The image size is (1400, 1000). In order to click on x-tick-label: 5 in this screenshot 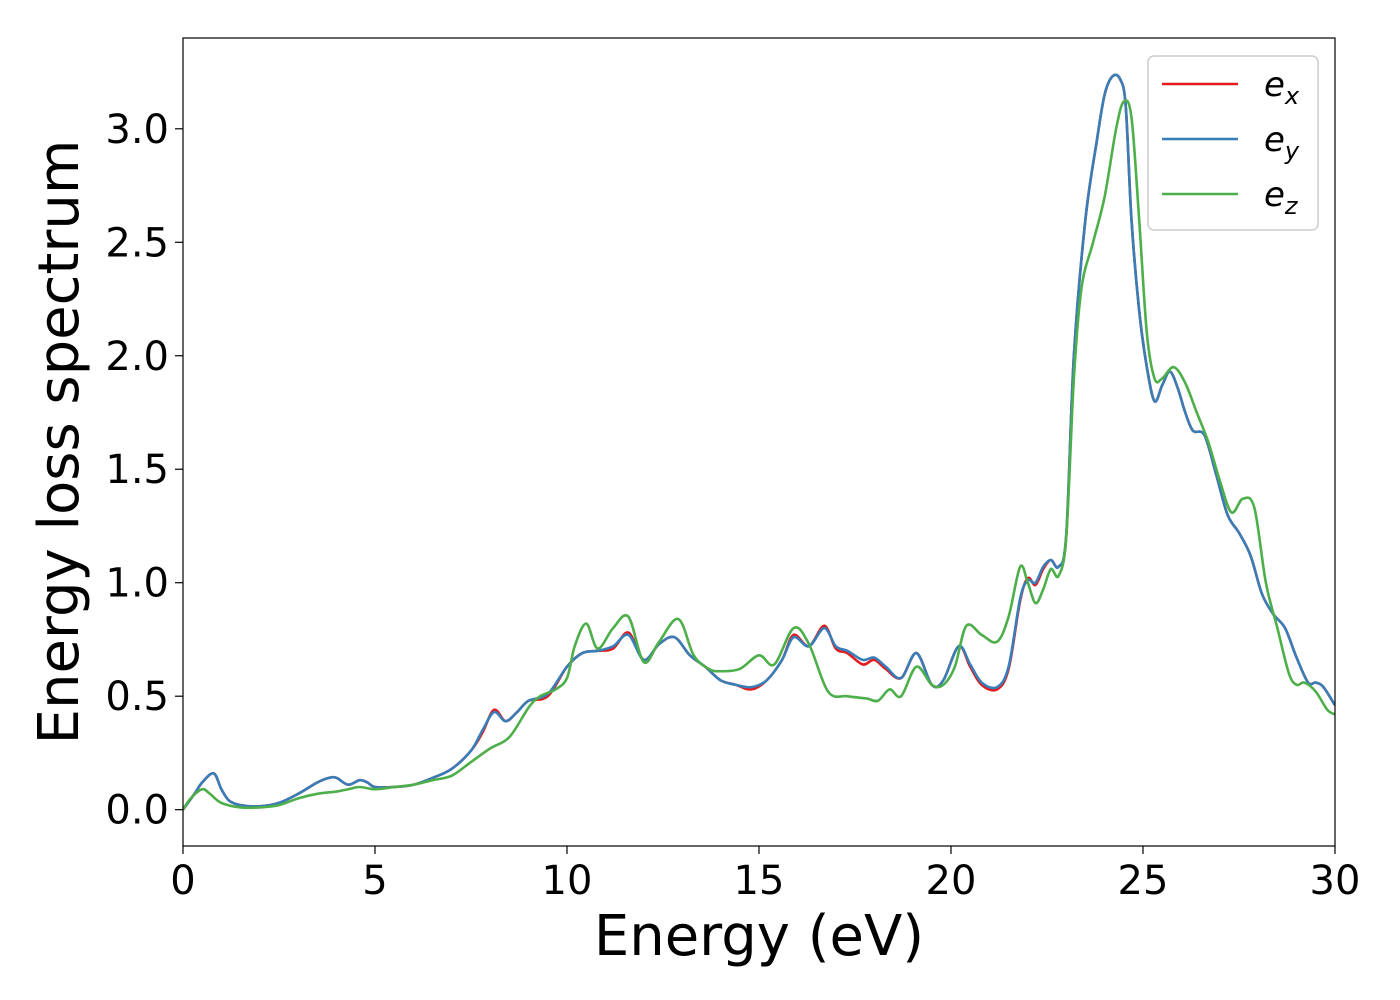, I will do `click(374, 881)`.